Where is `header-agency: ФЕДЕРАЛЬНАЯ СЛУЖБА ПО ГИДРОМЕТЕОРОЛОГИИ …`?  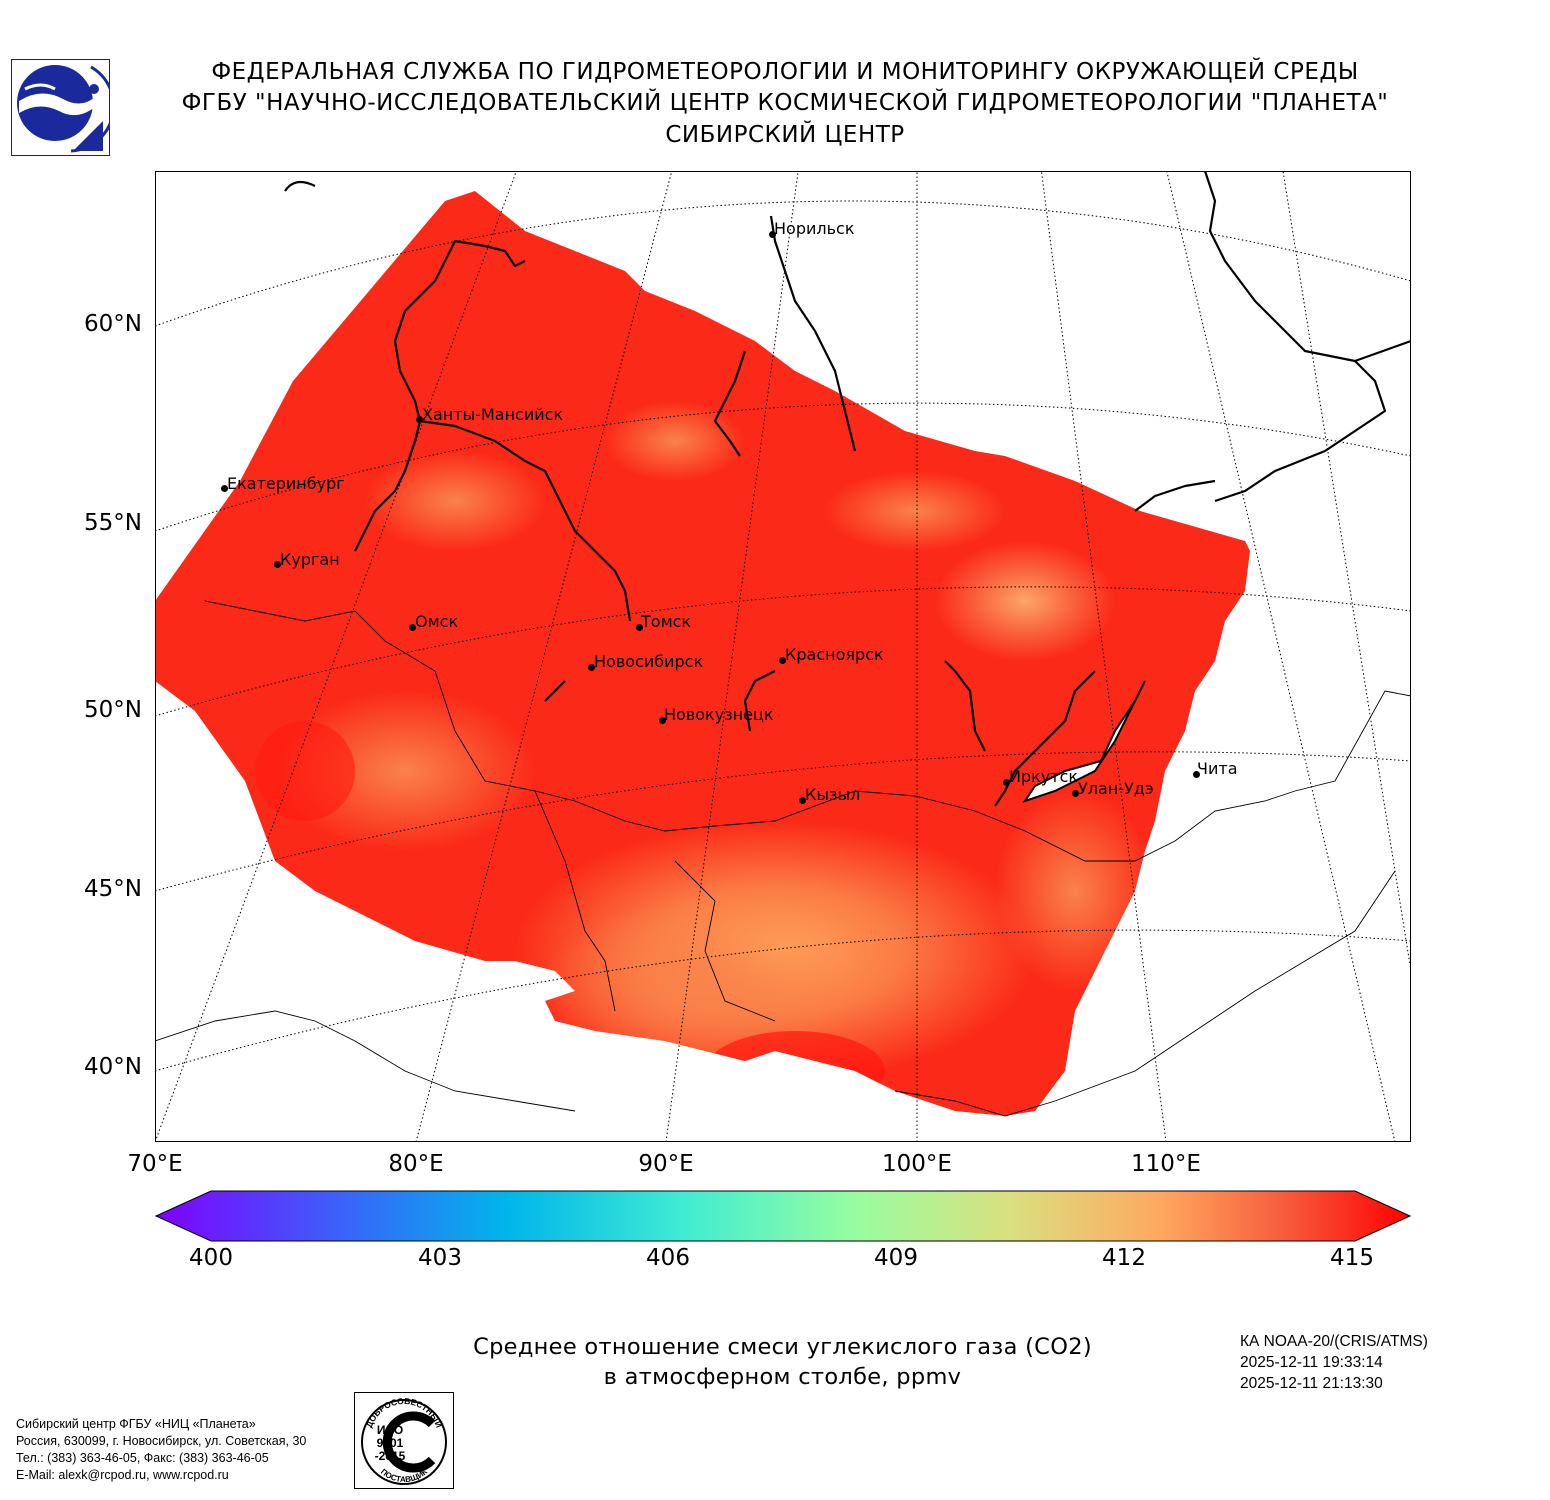
header-agency: ФЕДЕРАЛЬНАЯ СЛУЖБА ПО ГИДРОМЕТЕОРОЛОГИИ … is located at coordinates (785, 72).